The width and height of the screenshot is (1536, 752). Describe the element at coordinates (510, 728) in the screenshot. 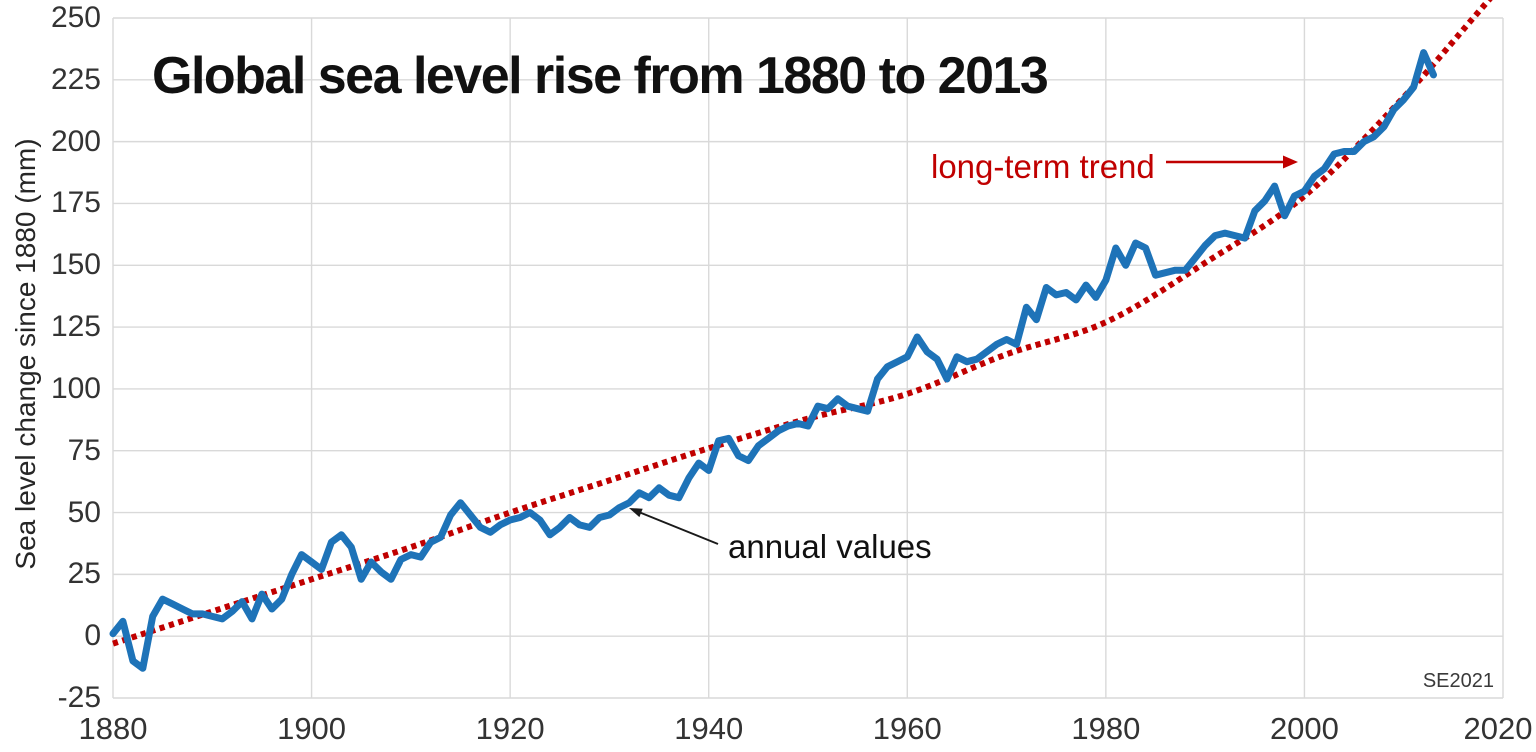

I see `x-tick-label: 1920` at that location.